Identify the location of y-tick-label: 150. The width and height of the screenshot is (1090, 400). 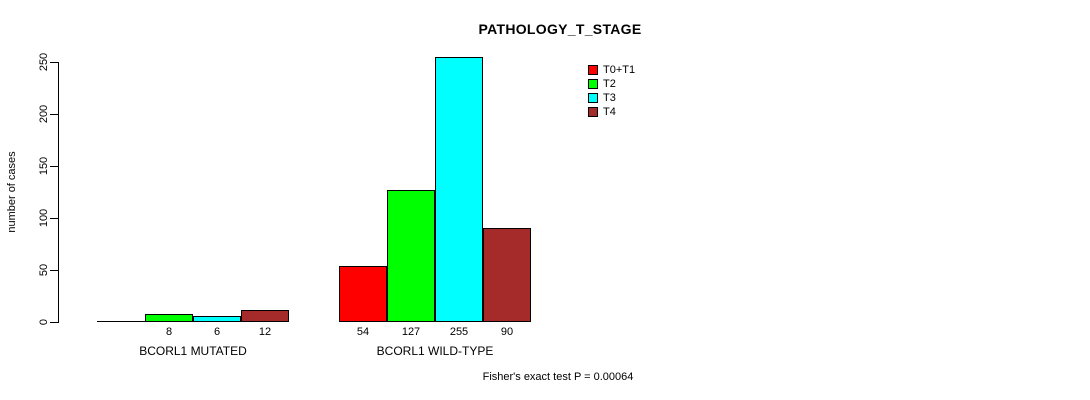
(44, 166).